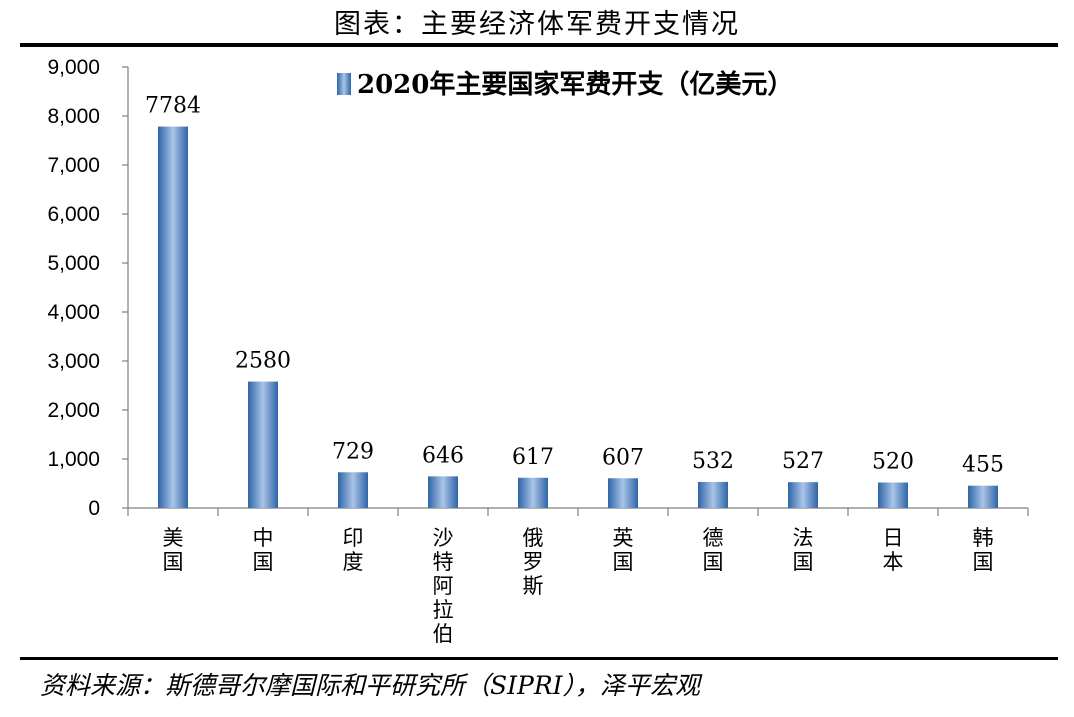  What do you see at coordinates (73, 312) in the screenshot?
I see `y-tick-label: 4,000` at bounding box center [73, 312].